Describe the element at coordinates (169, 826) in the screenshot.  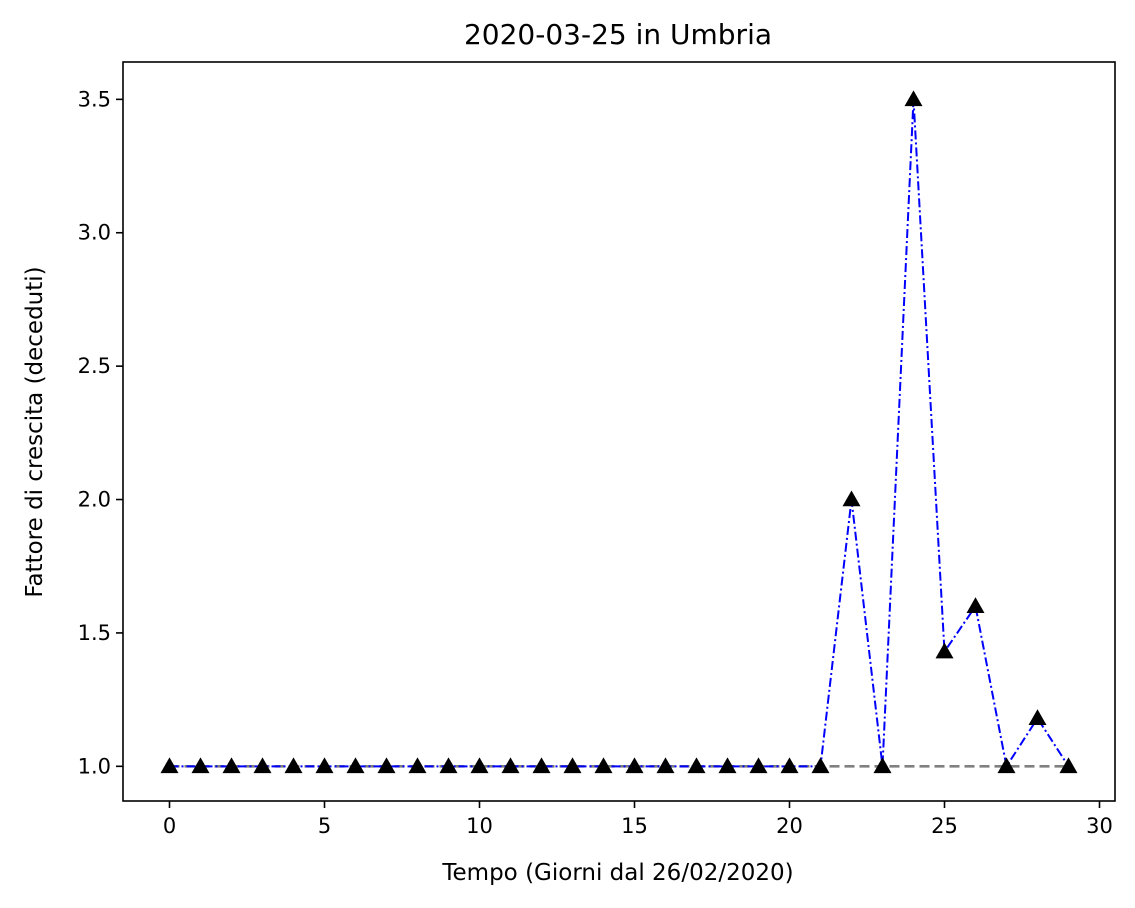
I see `x-tick-label: 0` at that location.